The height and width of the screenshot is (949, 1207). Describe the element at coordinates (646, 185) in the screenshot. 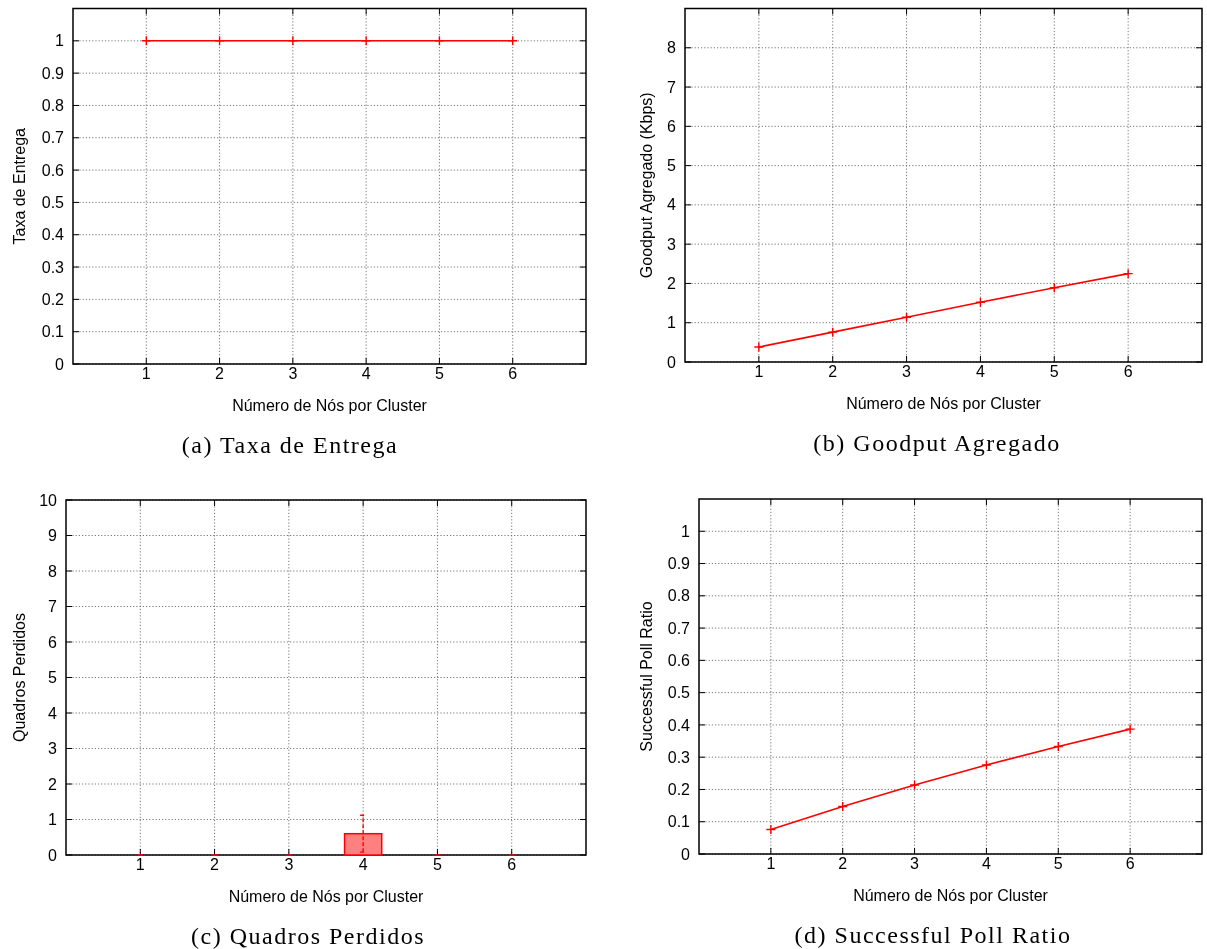

I see `y-axis-title: Goodput Agregado (Kbps)` at that location.